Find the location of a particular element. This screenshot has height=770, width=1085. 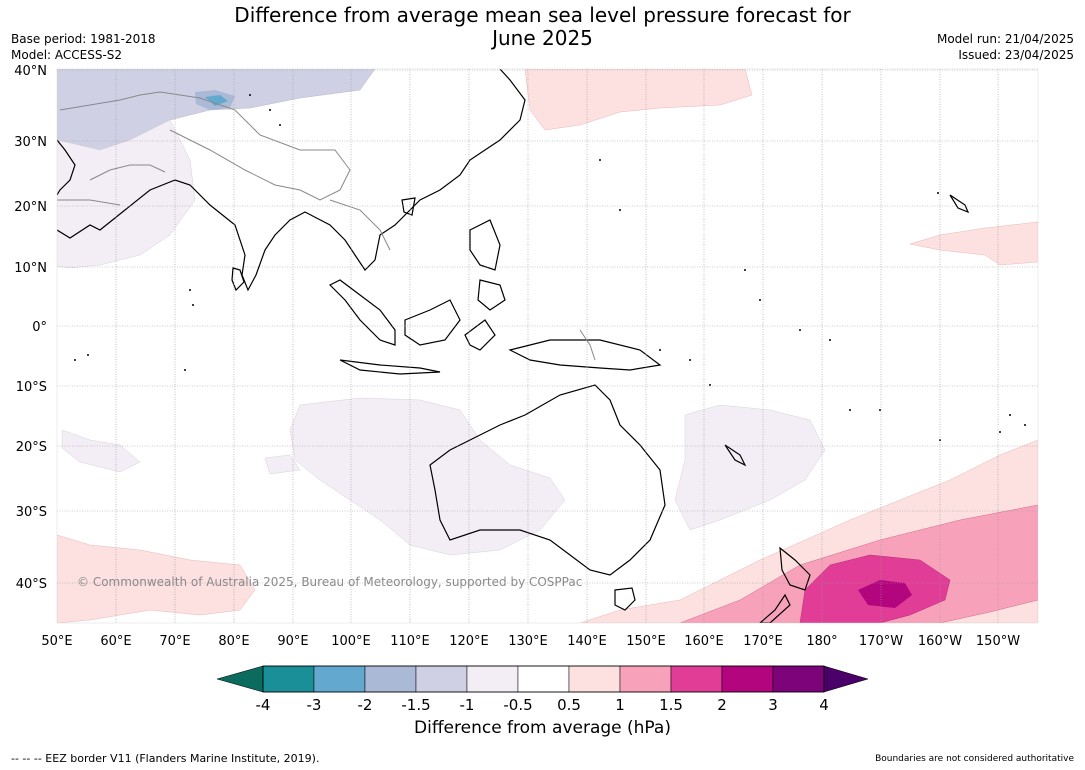

anomaly-positive-south-indian is located at coordinates (156, 578).